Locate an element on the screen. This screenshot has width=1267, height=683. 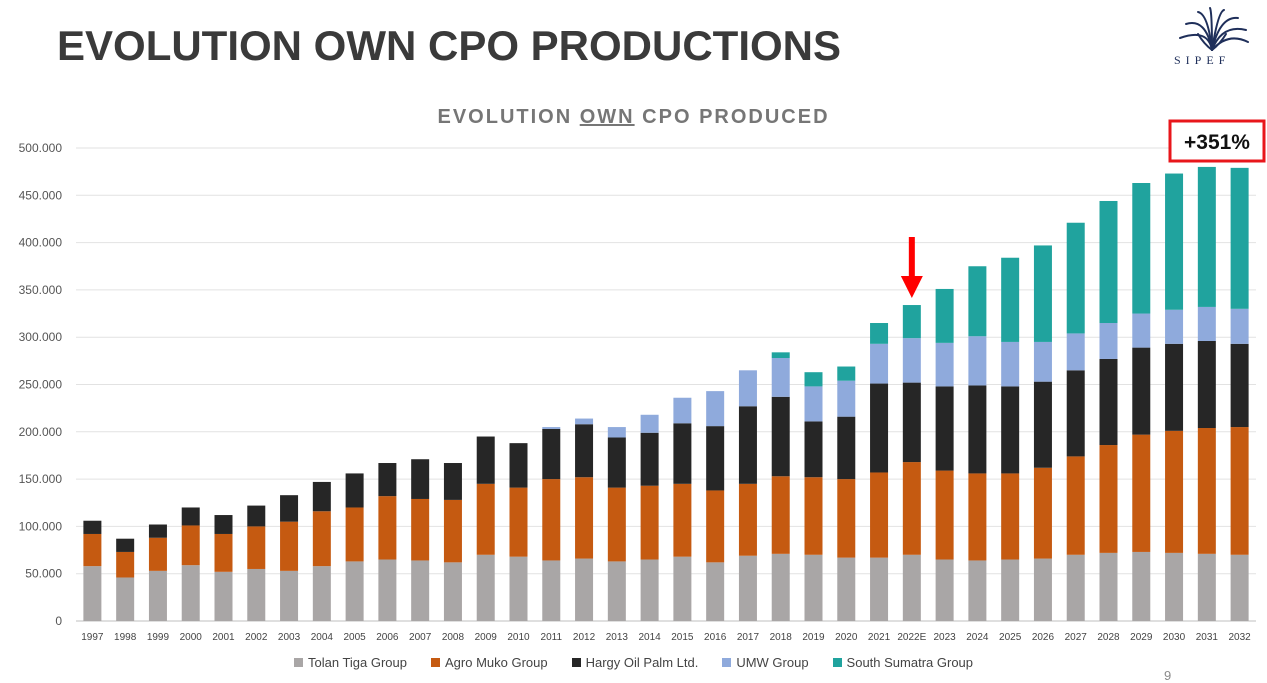
y-tick-label: 150.000 is located at coordinates (41, 479).